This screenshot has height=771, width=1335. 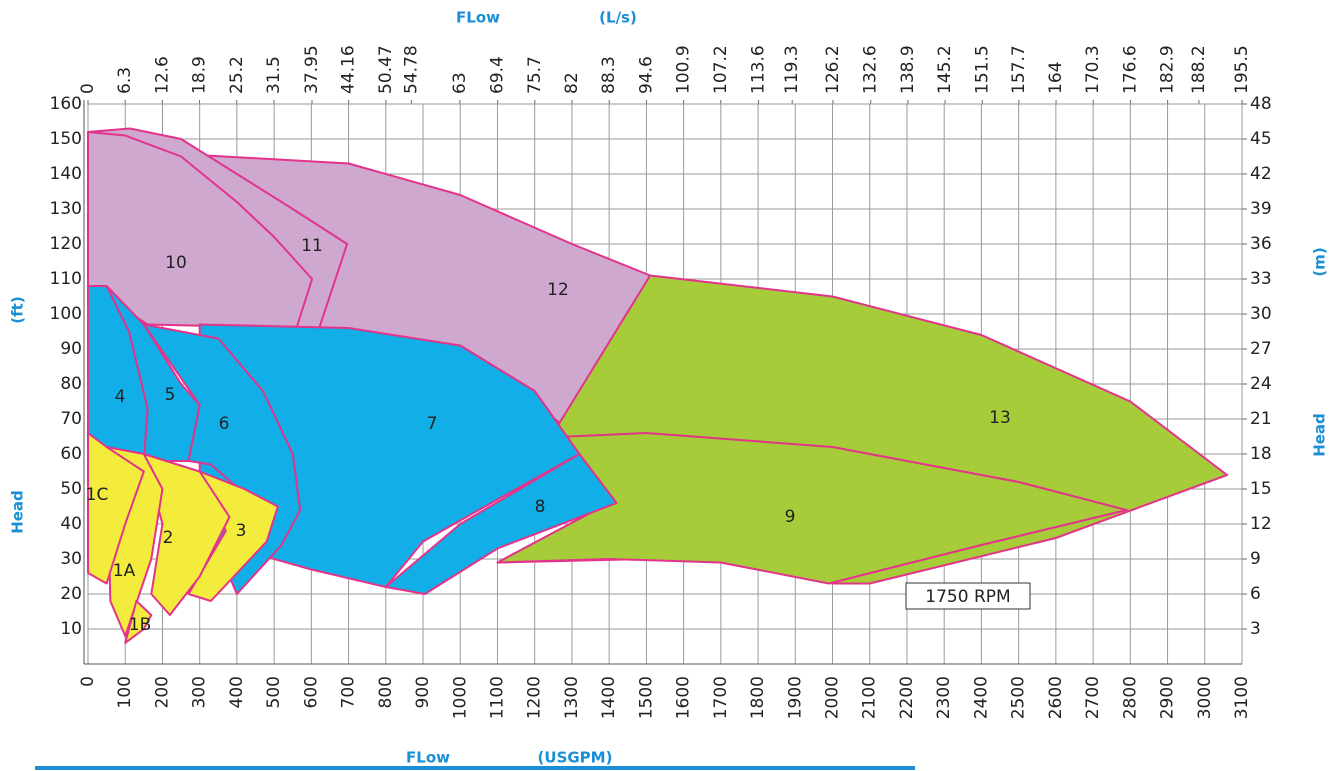 What do you see at coordinates (176, 263) in the screenshot?
I see `region-label: 10` at bounding box center [176, 263].